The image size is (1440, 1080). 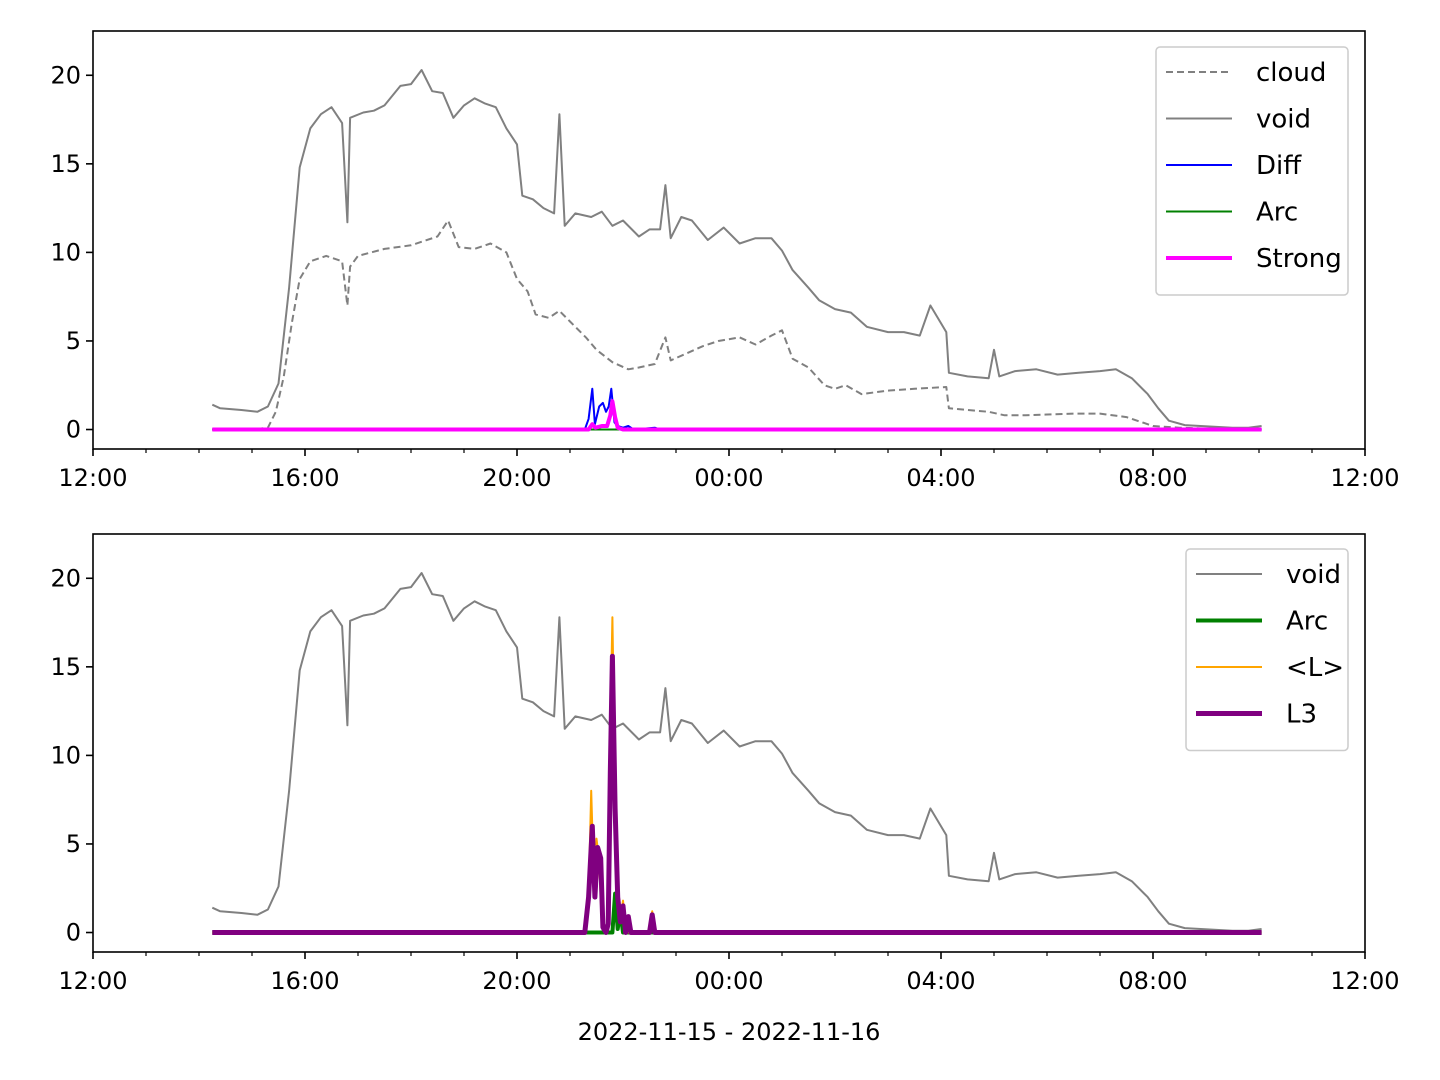 I want to click on bottom-legend-label: <L>, so click(x=1315, y=668).